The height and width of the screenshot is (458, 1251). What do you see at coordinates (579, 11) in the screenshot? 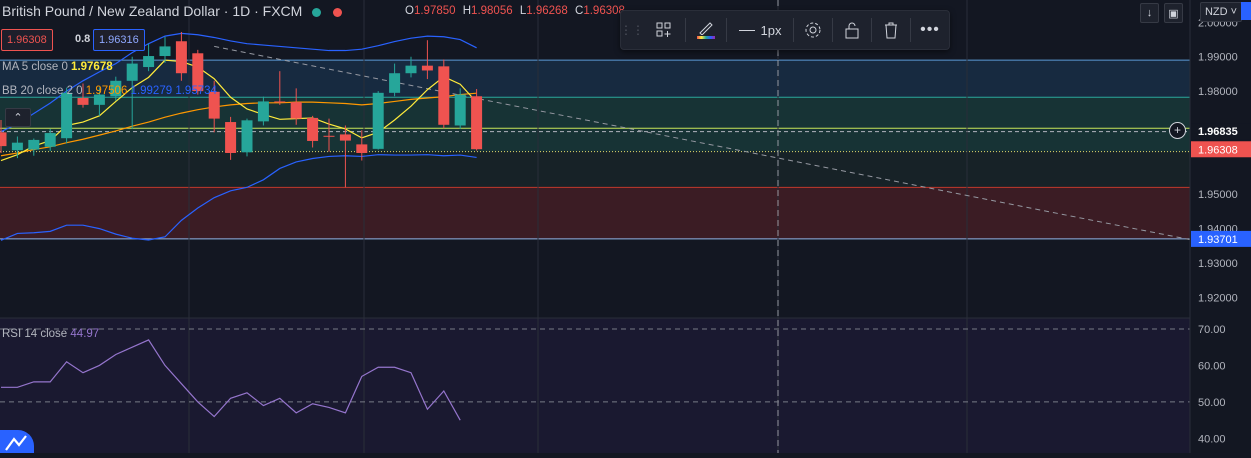
I see `close-label: C` at bounding box center [579, 11].